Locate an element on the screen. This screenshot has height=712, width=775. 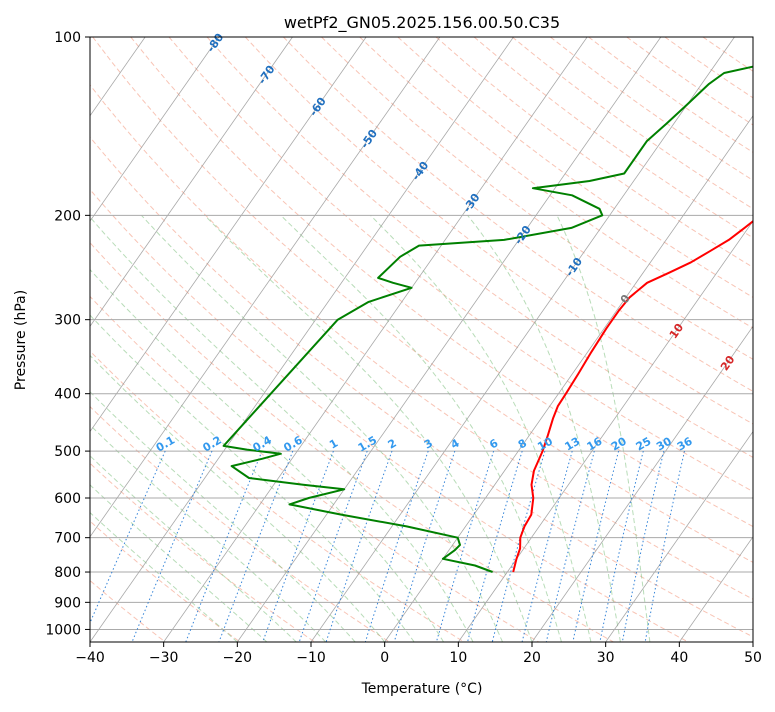
y-tick-label: 700 is located at coordinates (67, 539).